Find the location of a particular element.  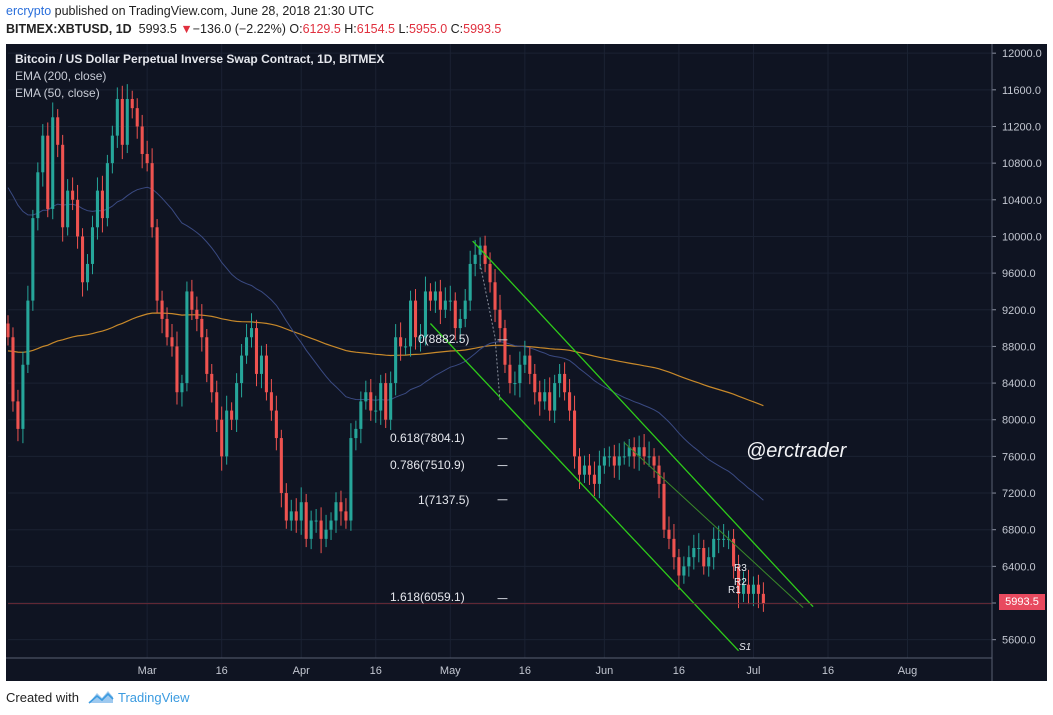

y-tick-label: 5600.0 is located at coordinates (1019, 641).